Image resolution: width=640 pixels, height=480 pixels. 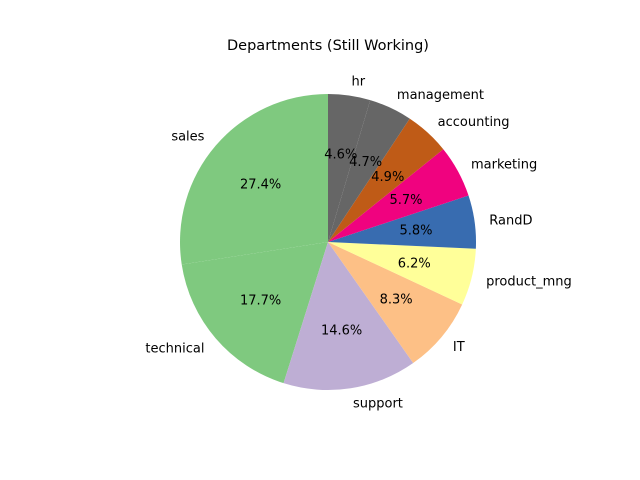 I want to click on pie-slice-randd, so click(x=402, y=222).